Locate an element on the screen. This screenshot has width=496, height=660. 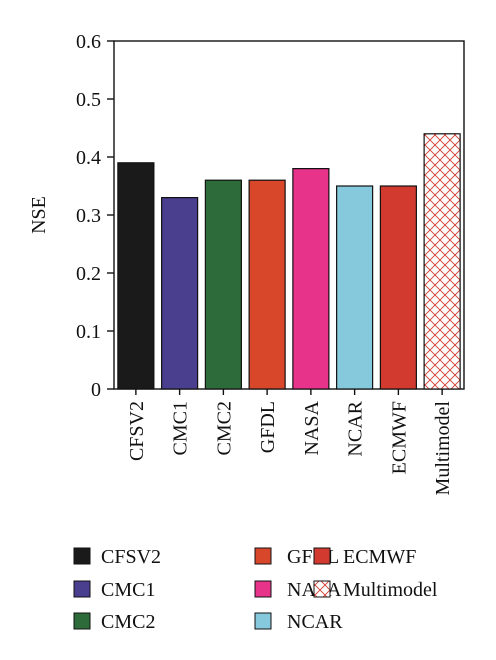
bar-cfsv2 is located at coordinates (136, 276).